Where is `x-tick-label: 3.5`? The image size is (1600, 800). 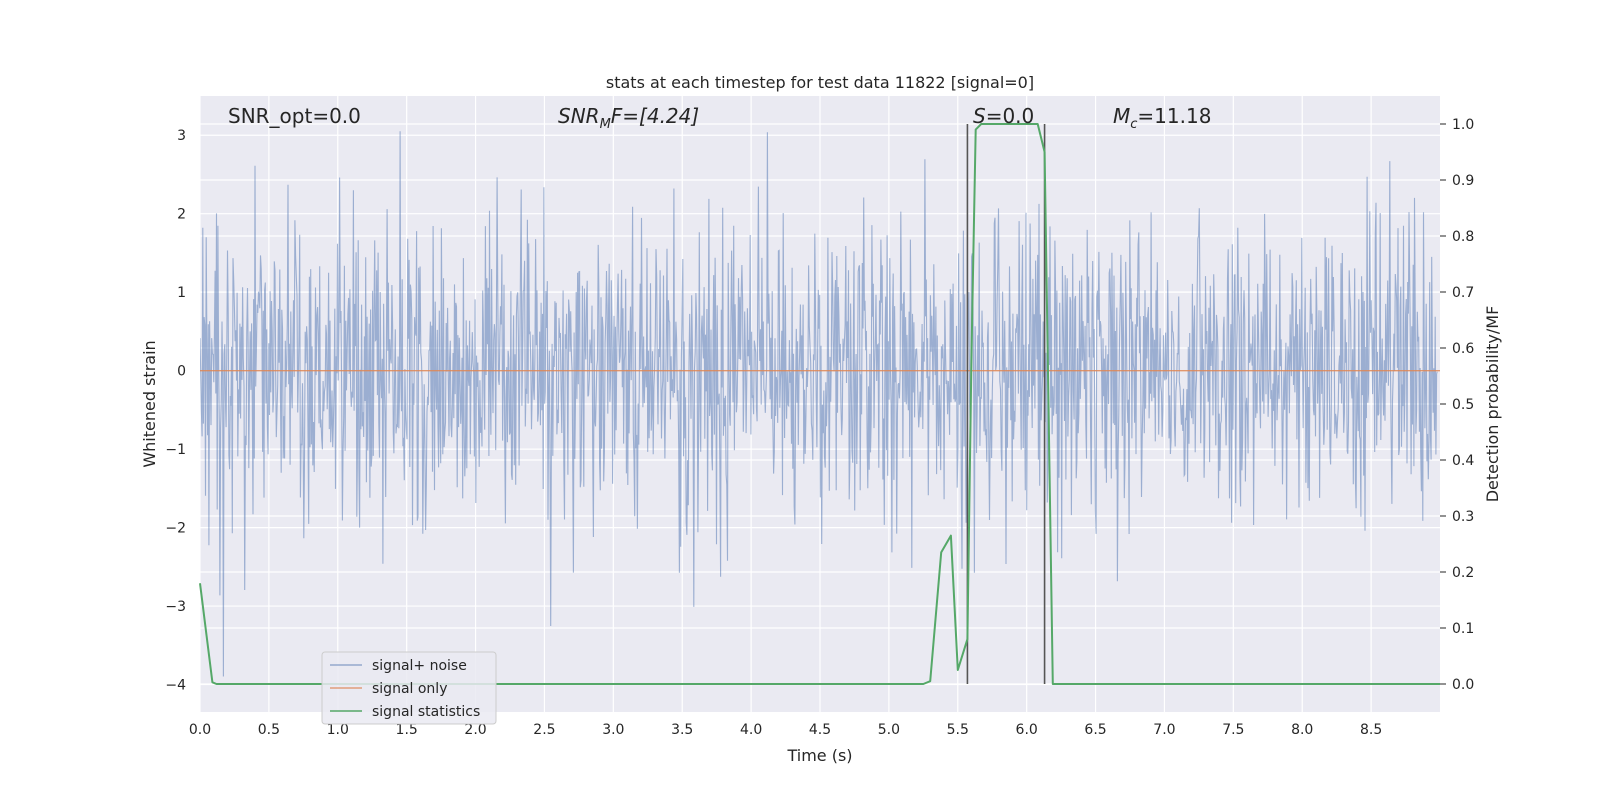 x-tick-label: 3.5 is located at coordinates (682, 730).